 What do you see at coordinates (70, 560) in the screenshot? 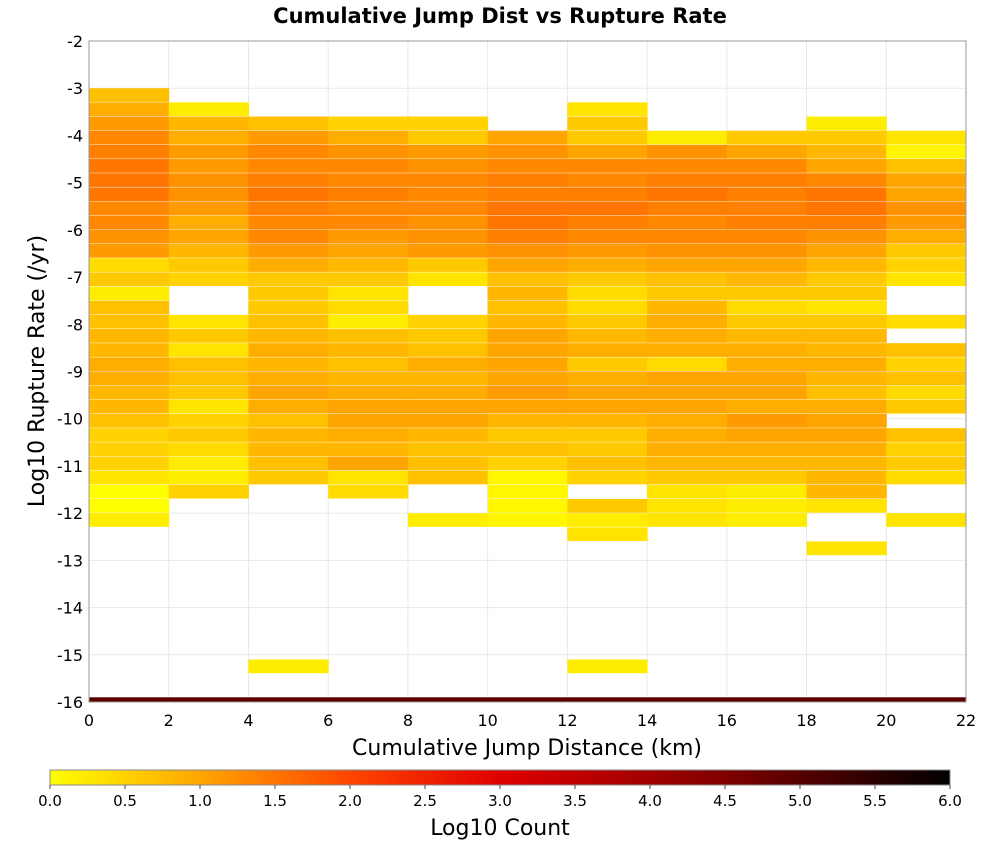
I see `y-tick-label: -13` at bounding box center [70, 560].